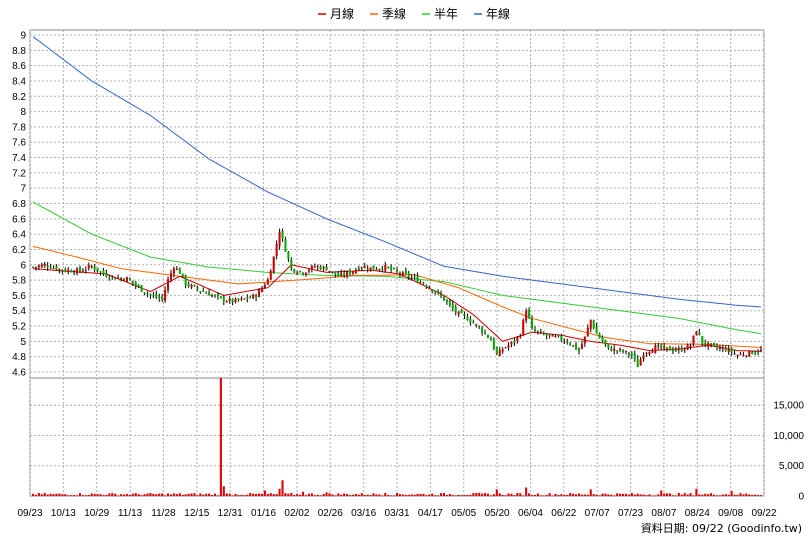 The width and height of the screenshot is (808, 540). What do you see at coordinates (19, 173) in the screenshot?
I see `price-tick-label: 7.2` at bounding box center [19, 173].